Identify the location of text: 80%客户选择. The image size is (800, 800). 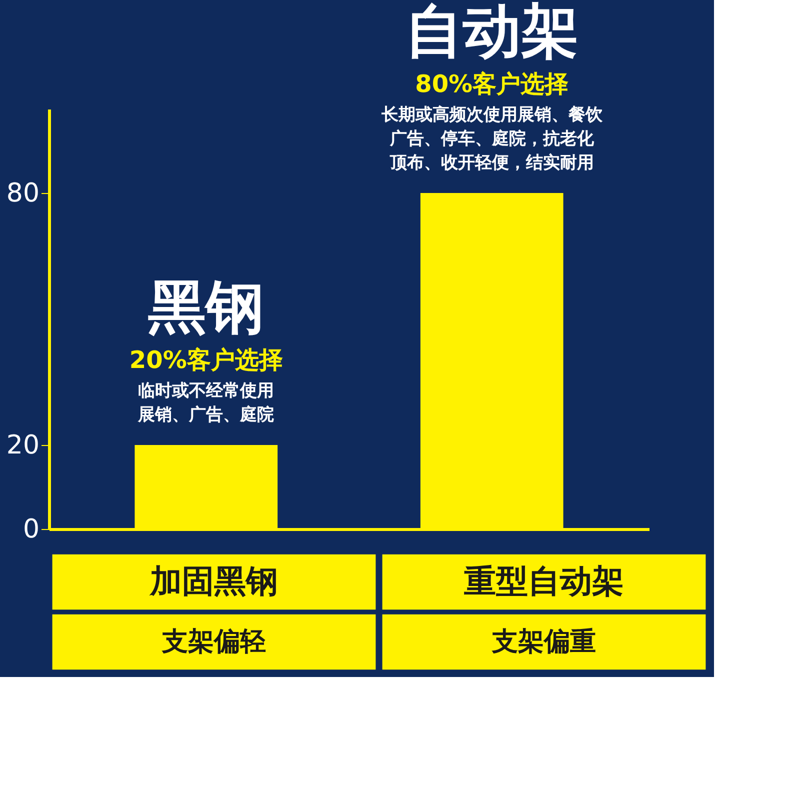
(492, 84).